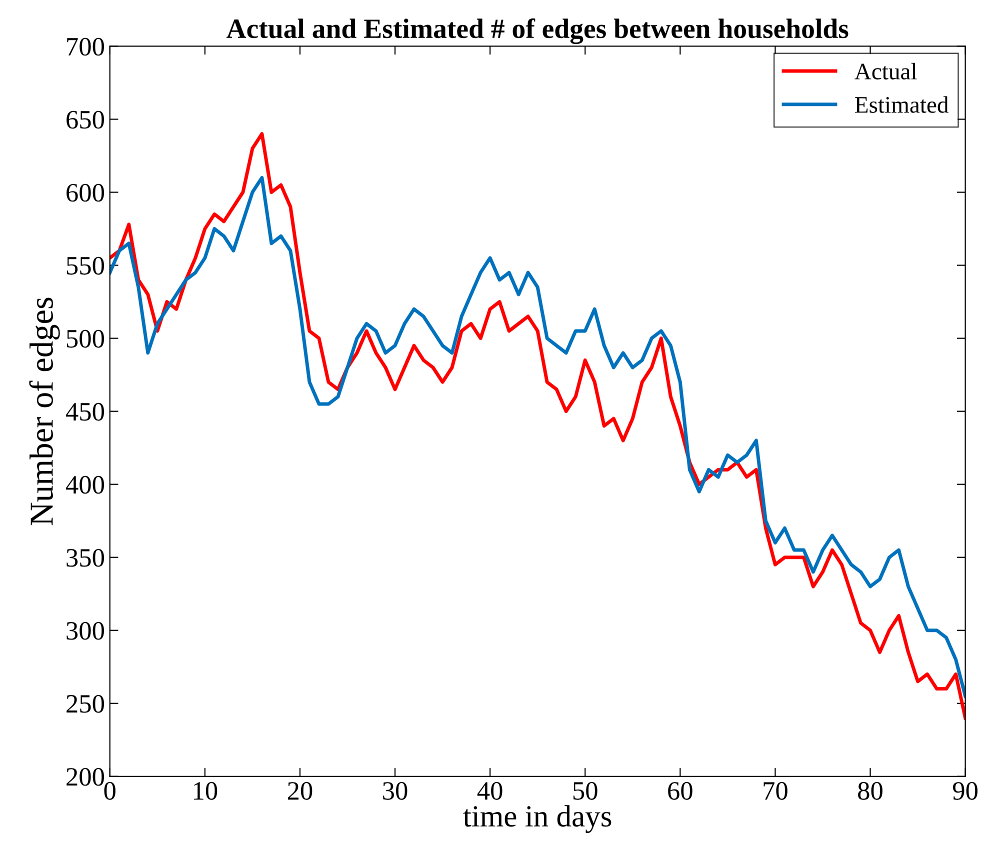 The image size is (981, 856). What do you see at coordinates (965, 791) in the screenshot?
I see `x-tick-label: 90` at bounding box center [965, 791].